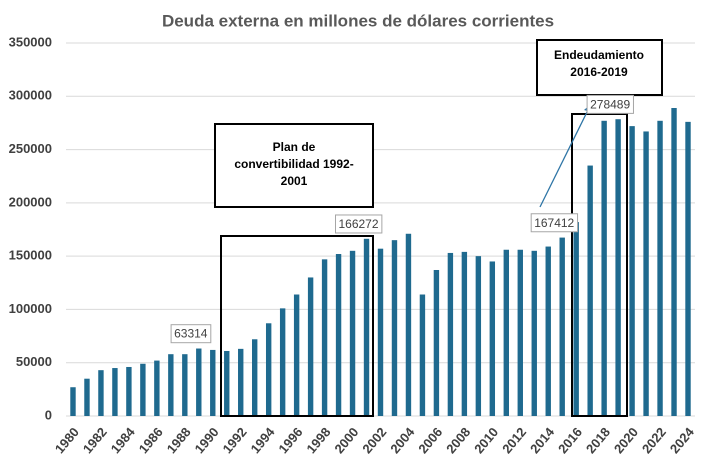  Describe the element at coordinates (599, 72) in the screenshot. I see `annotation-text: 2016-2019` at that location.